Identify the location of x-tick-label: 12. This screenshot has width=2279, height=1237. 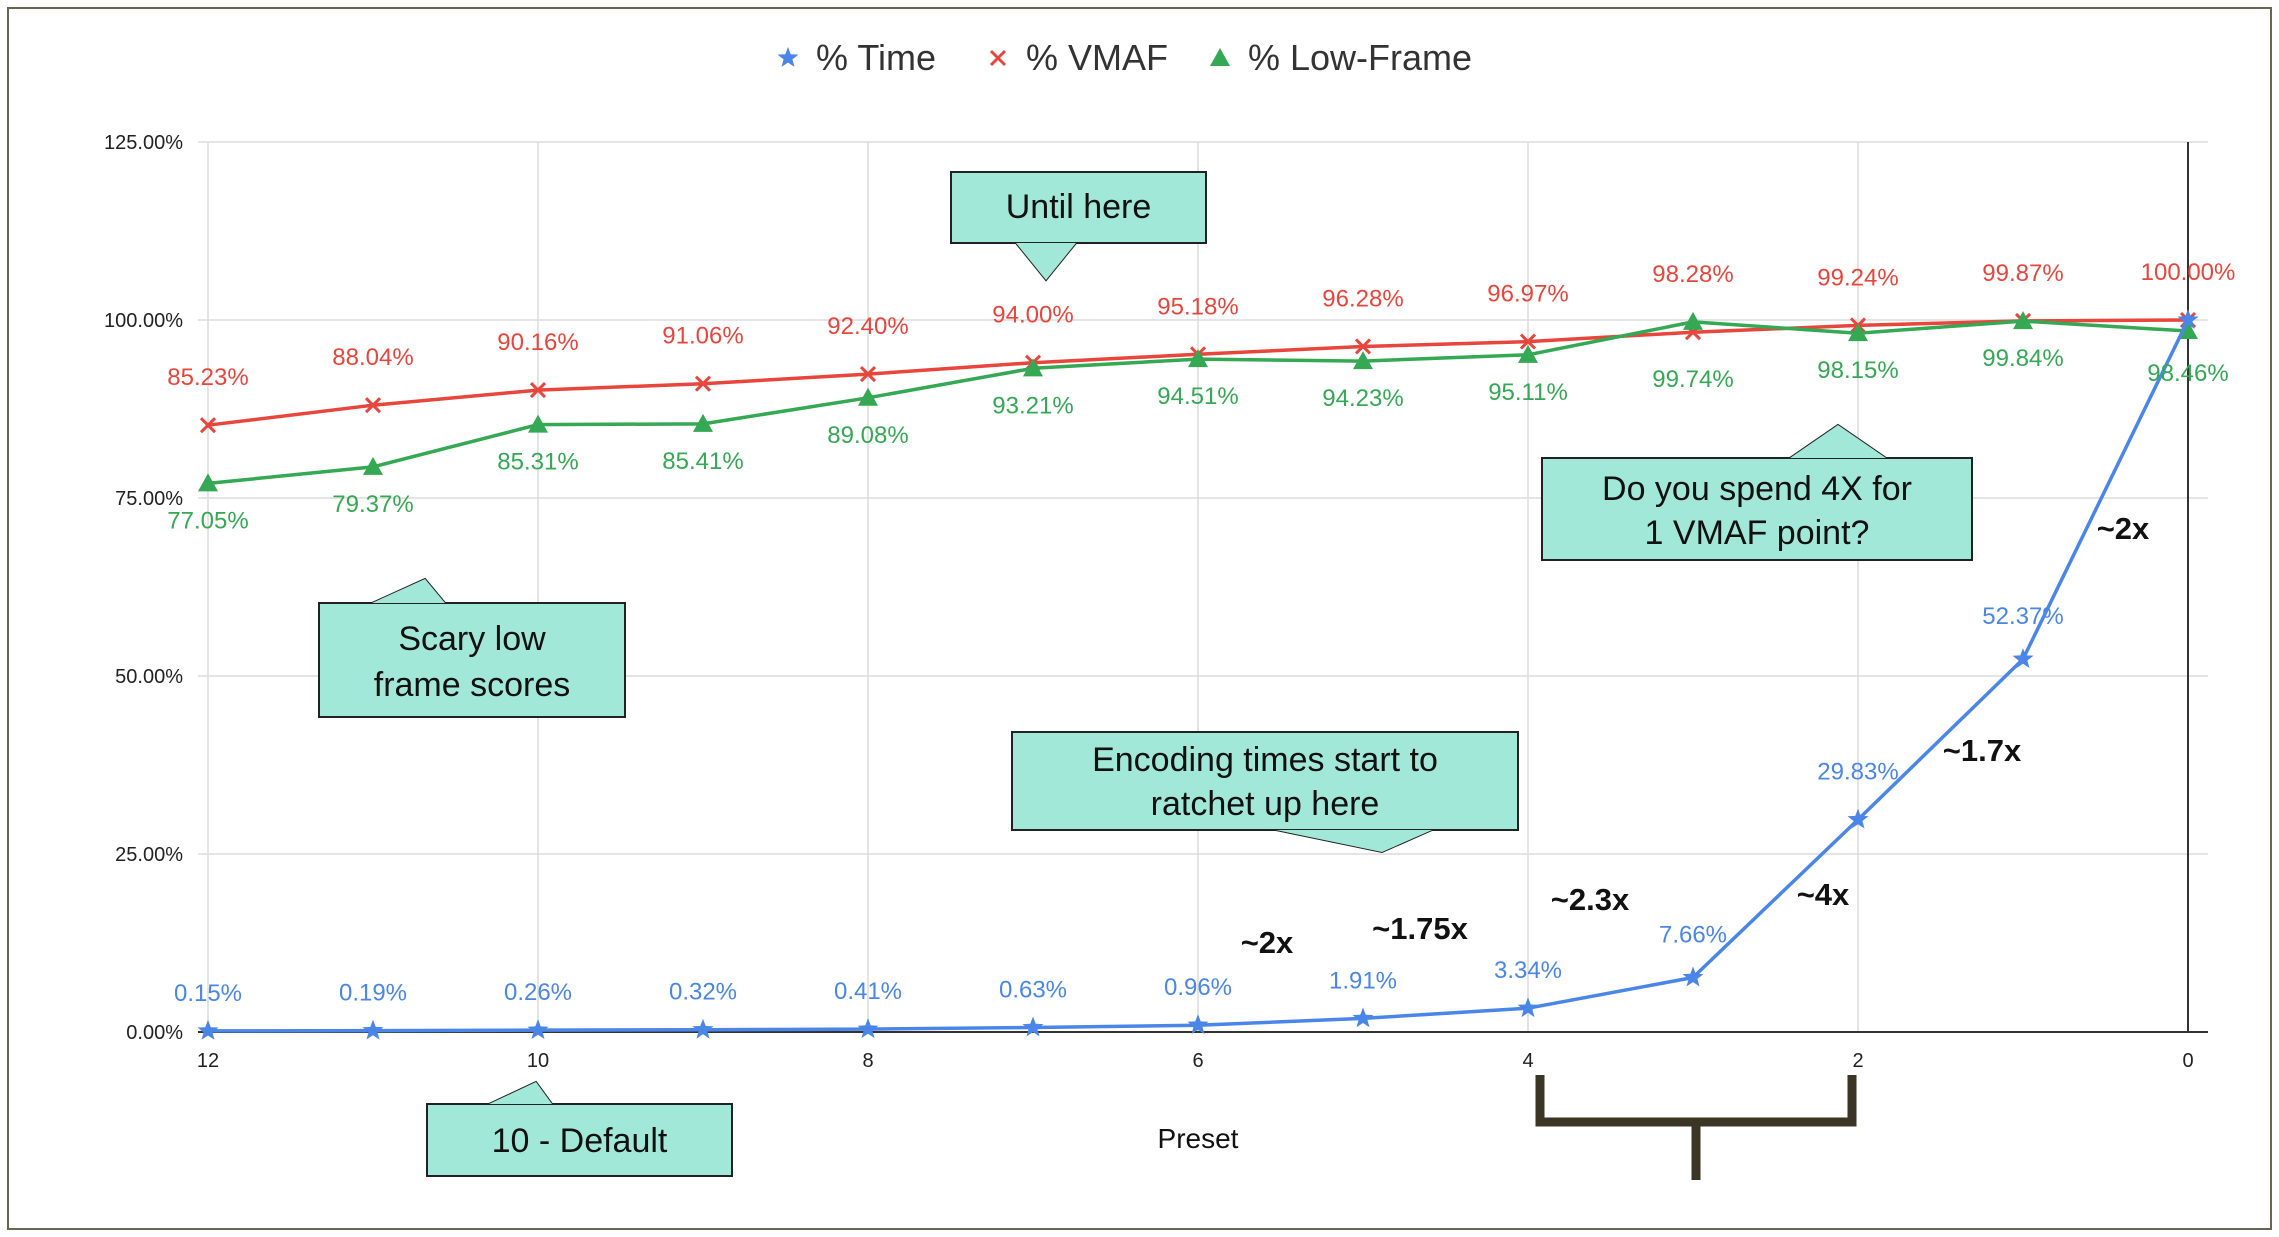
(208, 1061).